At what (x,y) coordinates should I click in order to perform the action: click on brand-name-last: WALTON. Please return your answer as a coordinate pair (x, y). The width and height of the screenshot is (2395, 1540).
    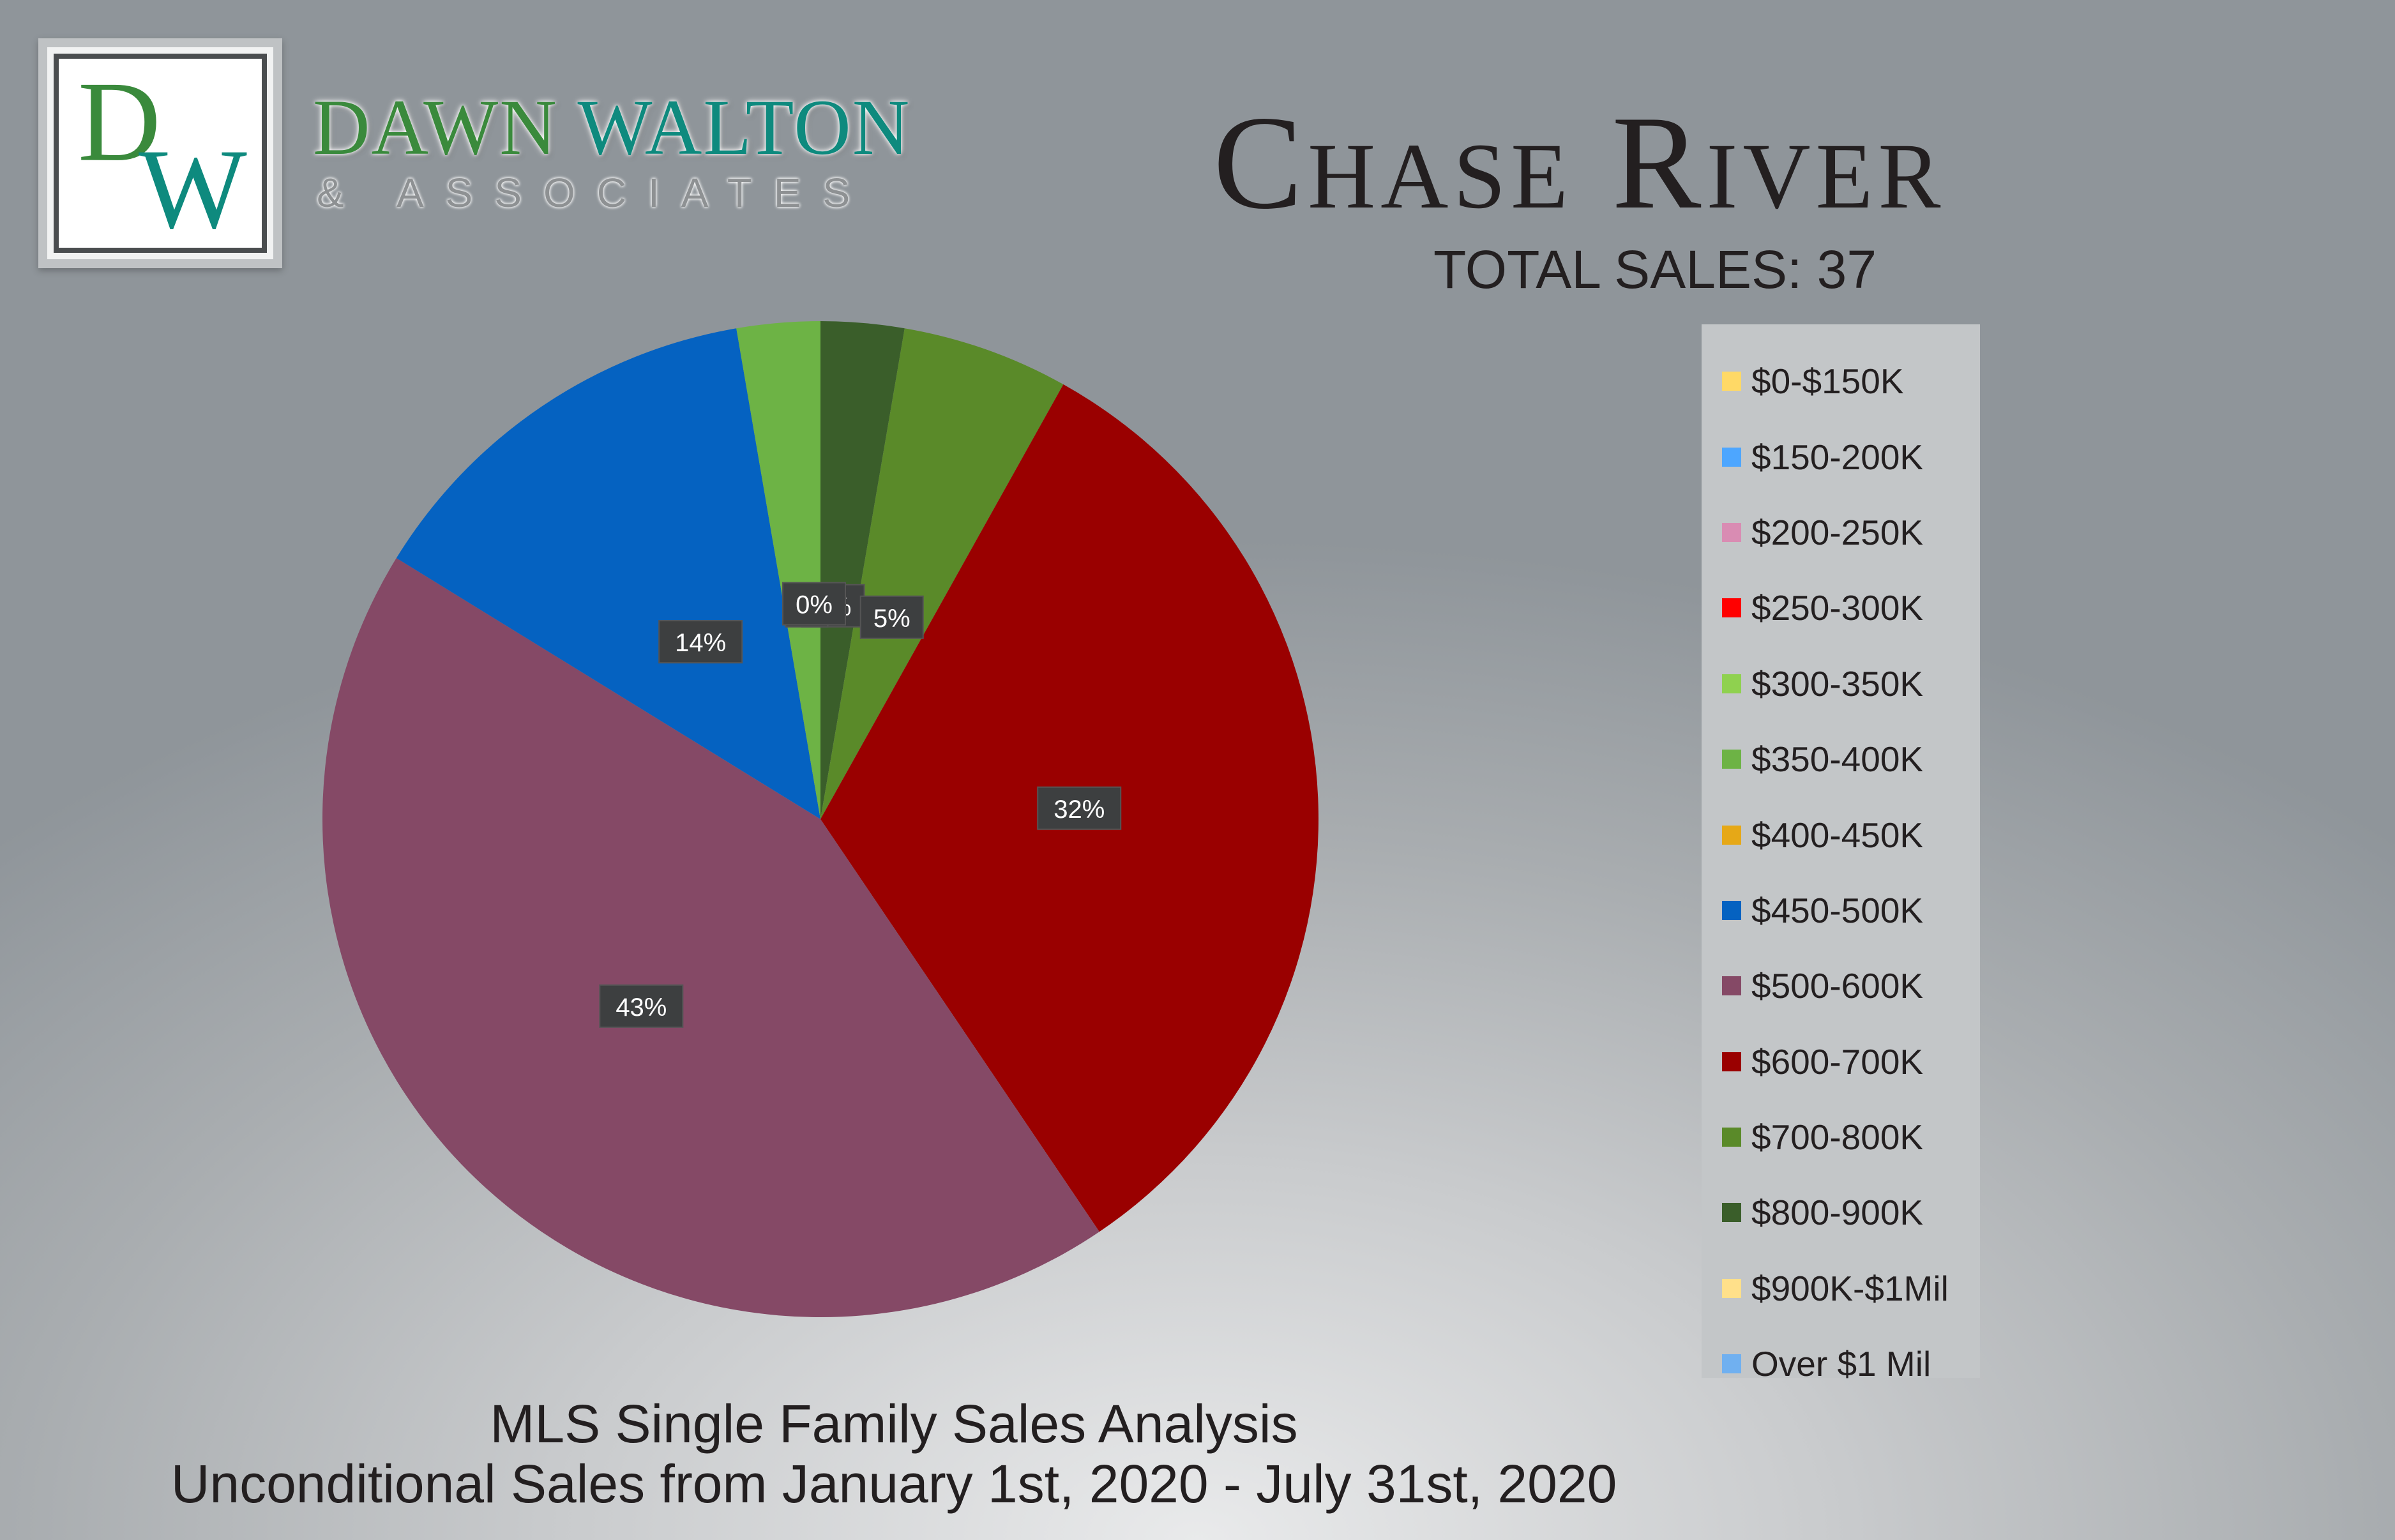
    Looking at the image, I should click on (744, 127).